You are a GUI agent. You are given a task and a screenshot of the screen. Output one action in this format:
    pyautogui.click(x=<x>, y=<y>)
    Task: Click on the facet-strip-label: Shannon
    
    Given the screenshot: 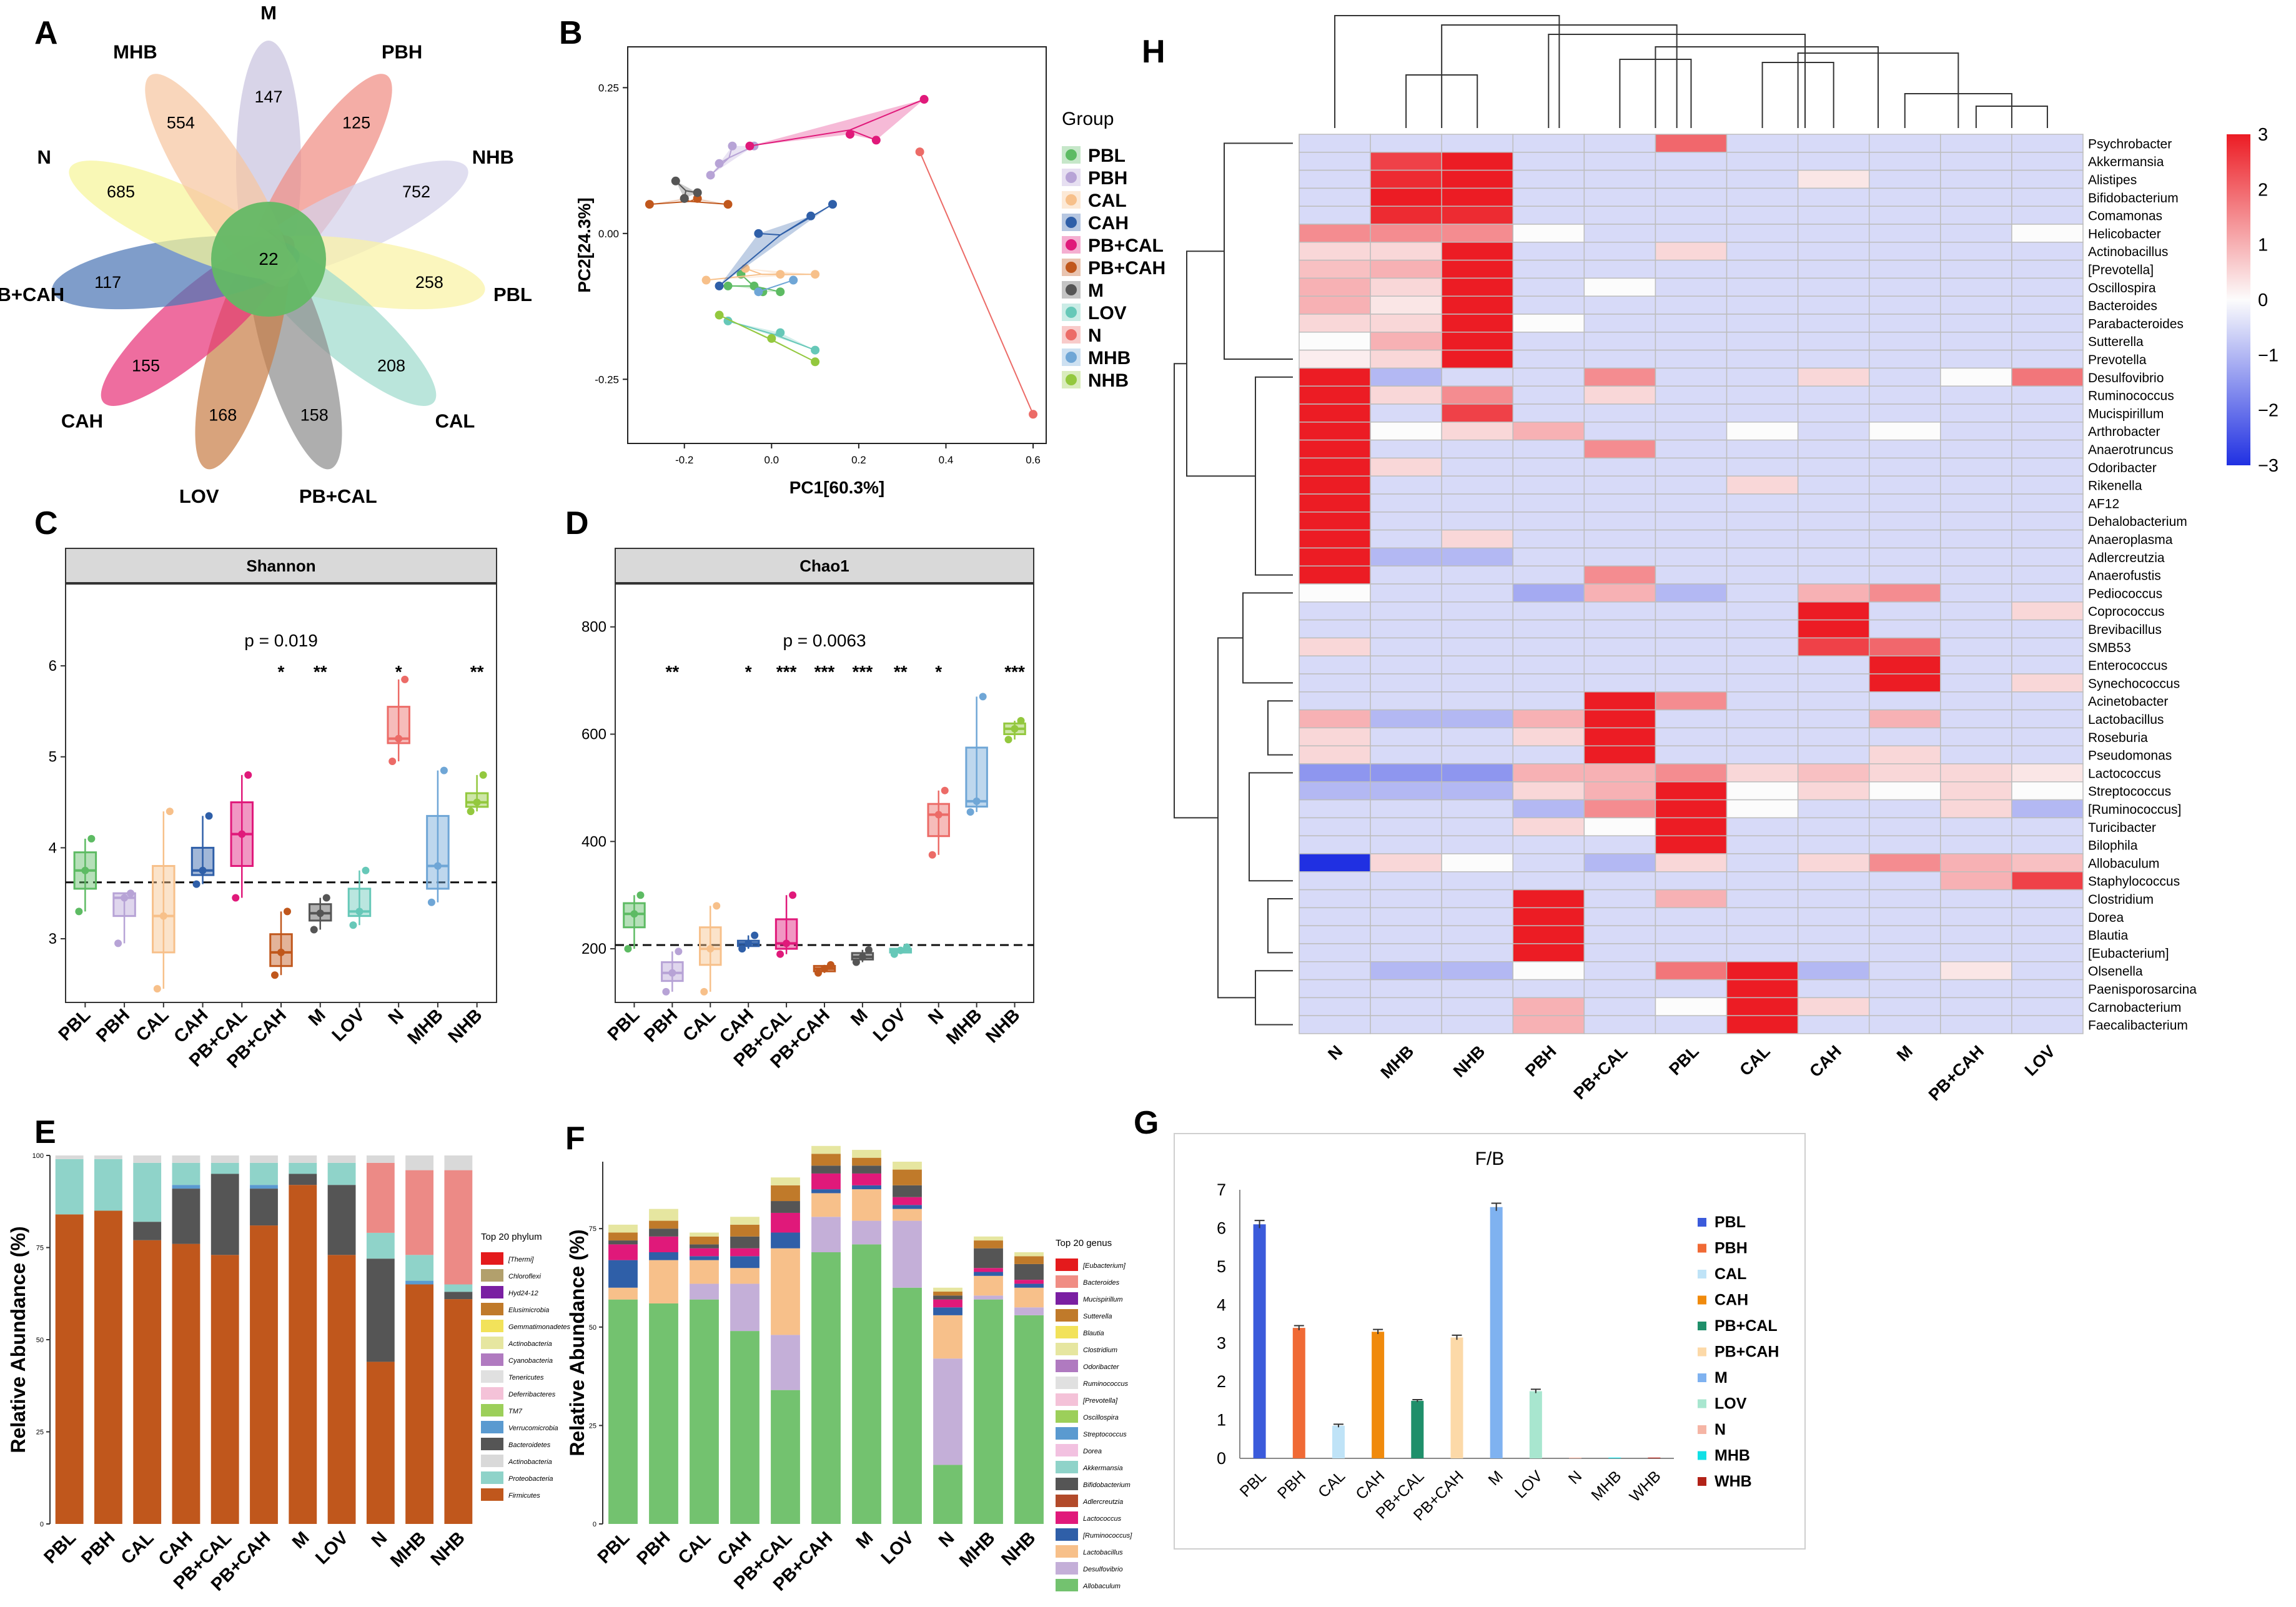 What is the action you would take?
    pyautogui.click(x=280, y=565)
    